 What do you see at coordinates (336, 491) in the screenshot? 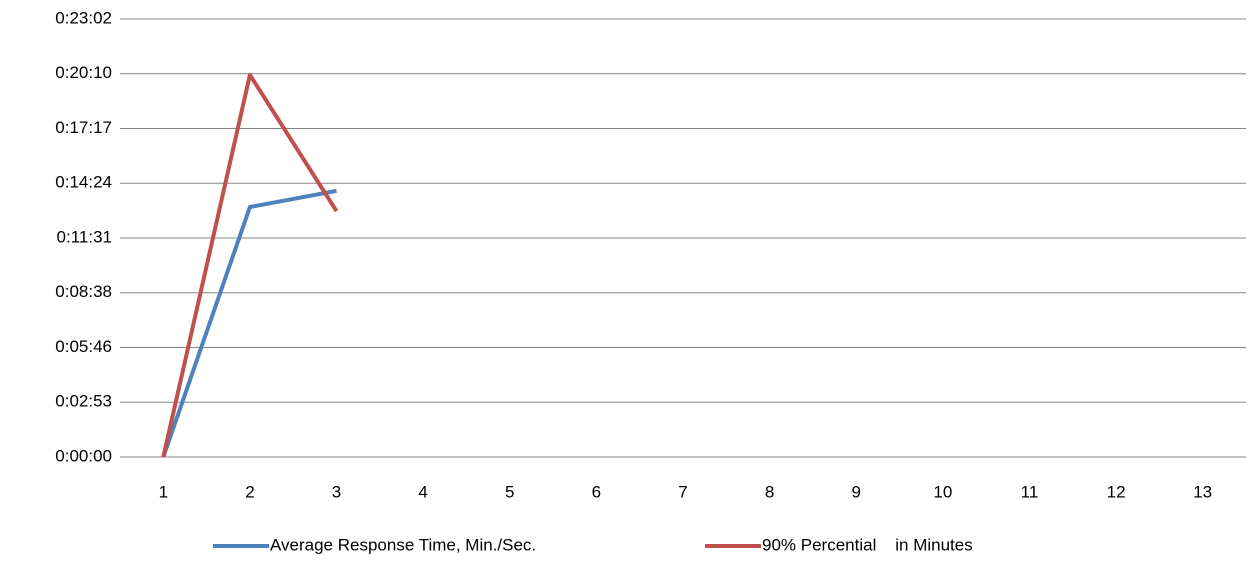
I see `x-tick-label: 3` at bounding box center [336, 491].